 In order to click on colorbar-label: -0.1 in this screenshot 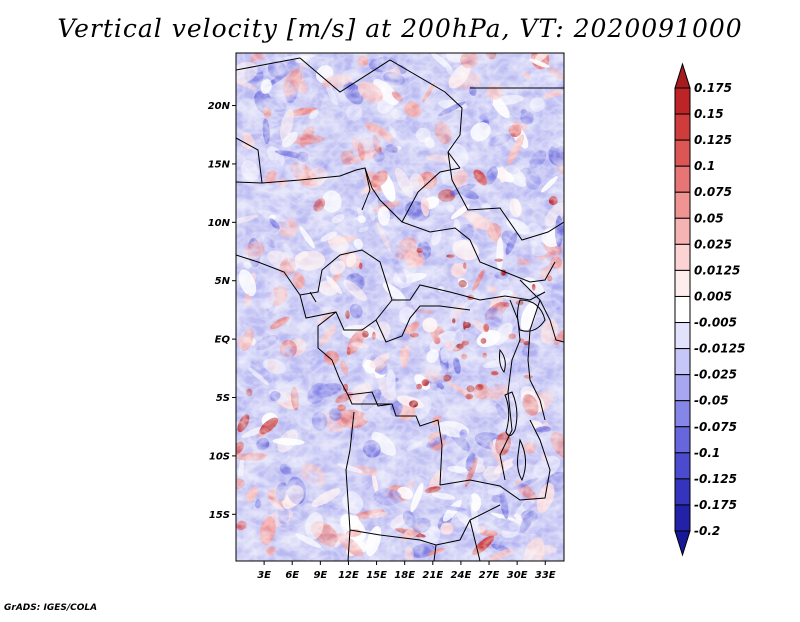, I will do `click(707, 453)`.